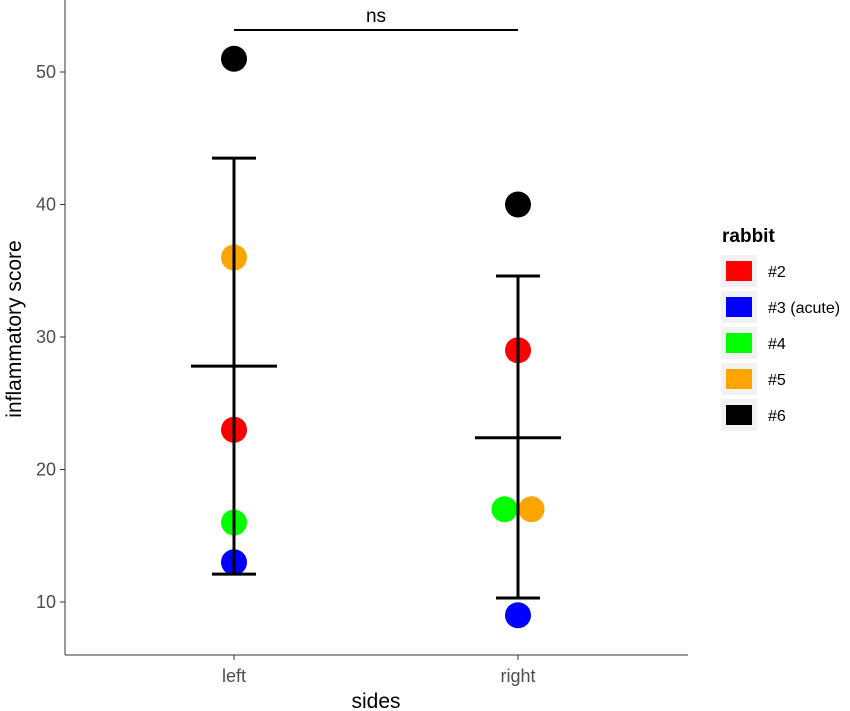  What do you see at coordinates (234, 676) in the screenshot?
I see `x-tick-label: left` at bounding box center [234, 676].